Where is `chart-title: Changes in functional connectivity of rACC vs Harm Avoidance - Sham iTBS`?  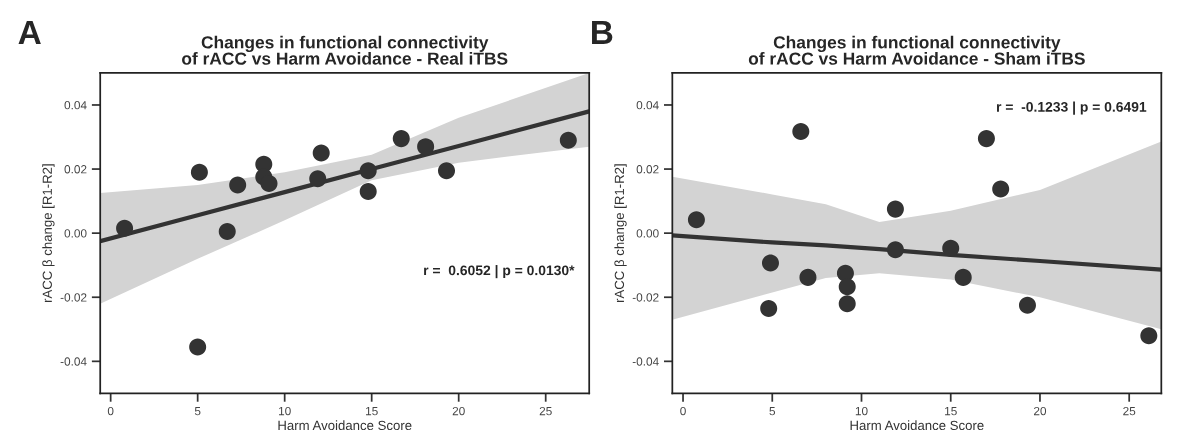
chart-title: Changes in functional connectivity of rACC vs Harm Avoidance - Sham iTBS is located at coordinates (916, 50).